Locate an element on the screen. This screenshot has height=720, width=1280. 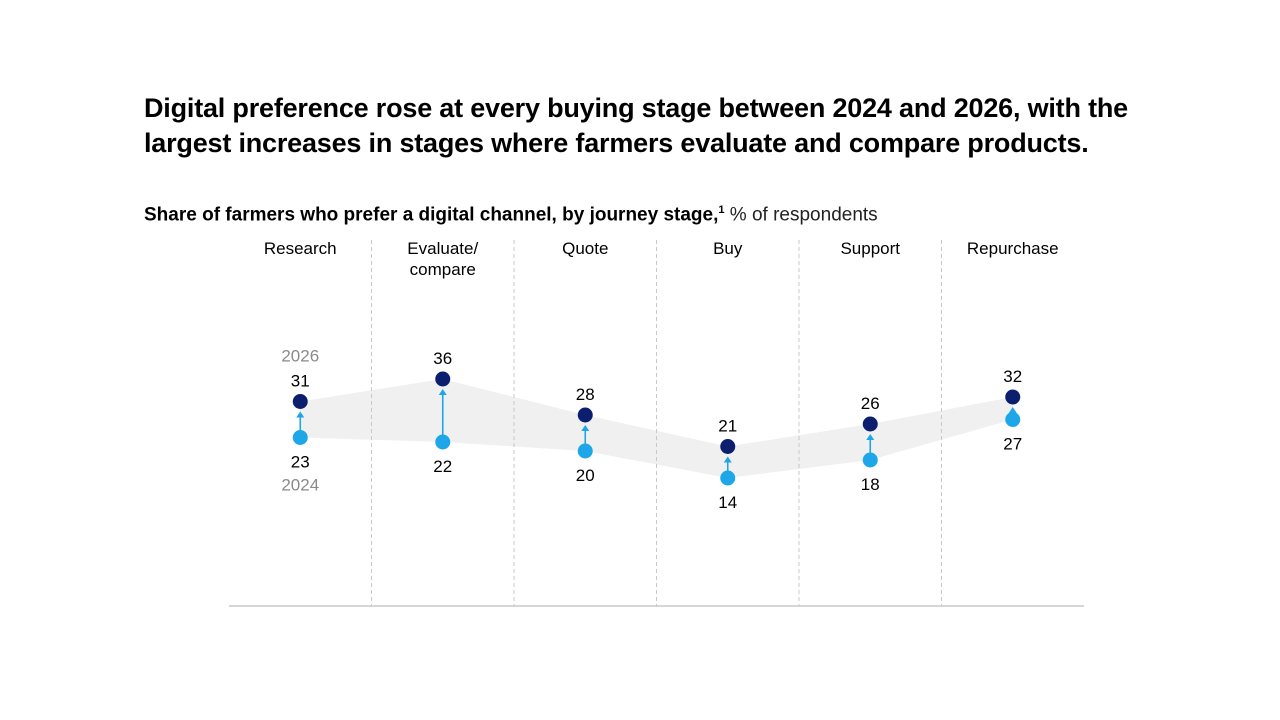
category-label-quote: Quote is located at coordinates (585, 248).